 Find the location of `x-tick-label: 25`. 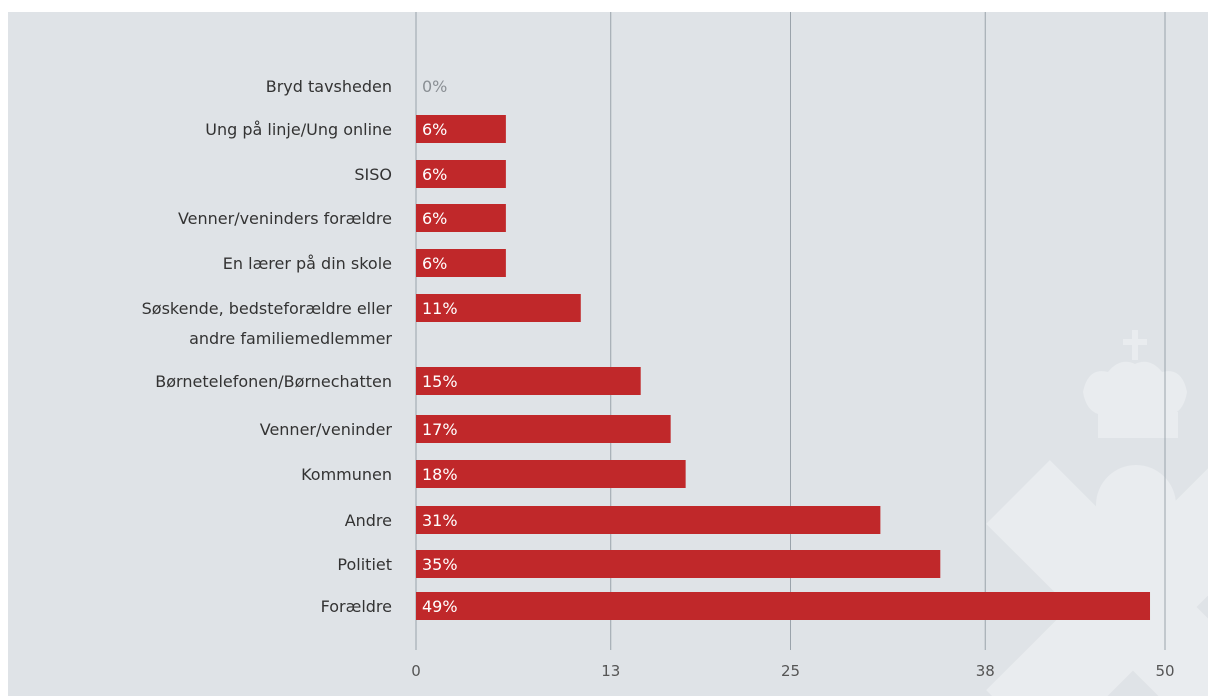

x-tick-label: 25 is located at coordinates (790, 671).